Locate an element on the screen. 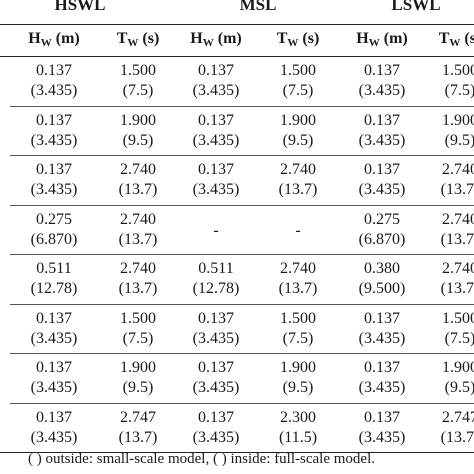  column-header-4: TW (s) is located at coordinates (298, 39).